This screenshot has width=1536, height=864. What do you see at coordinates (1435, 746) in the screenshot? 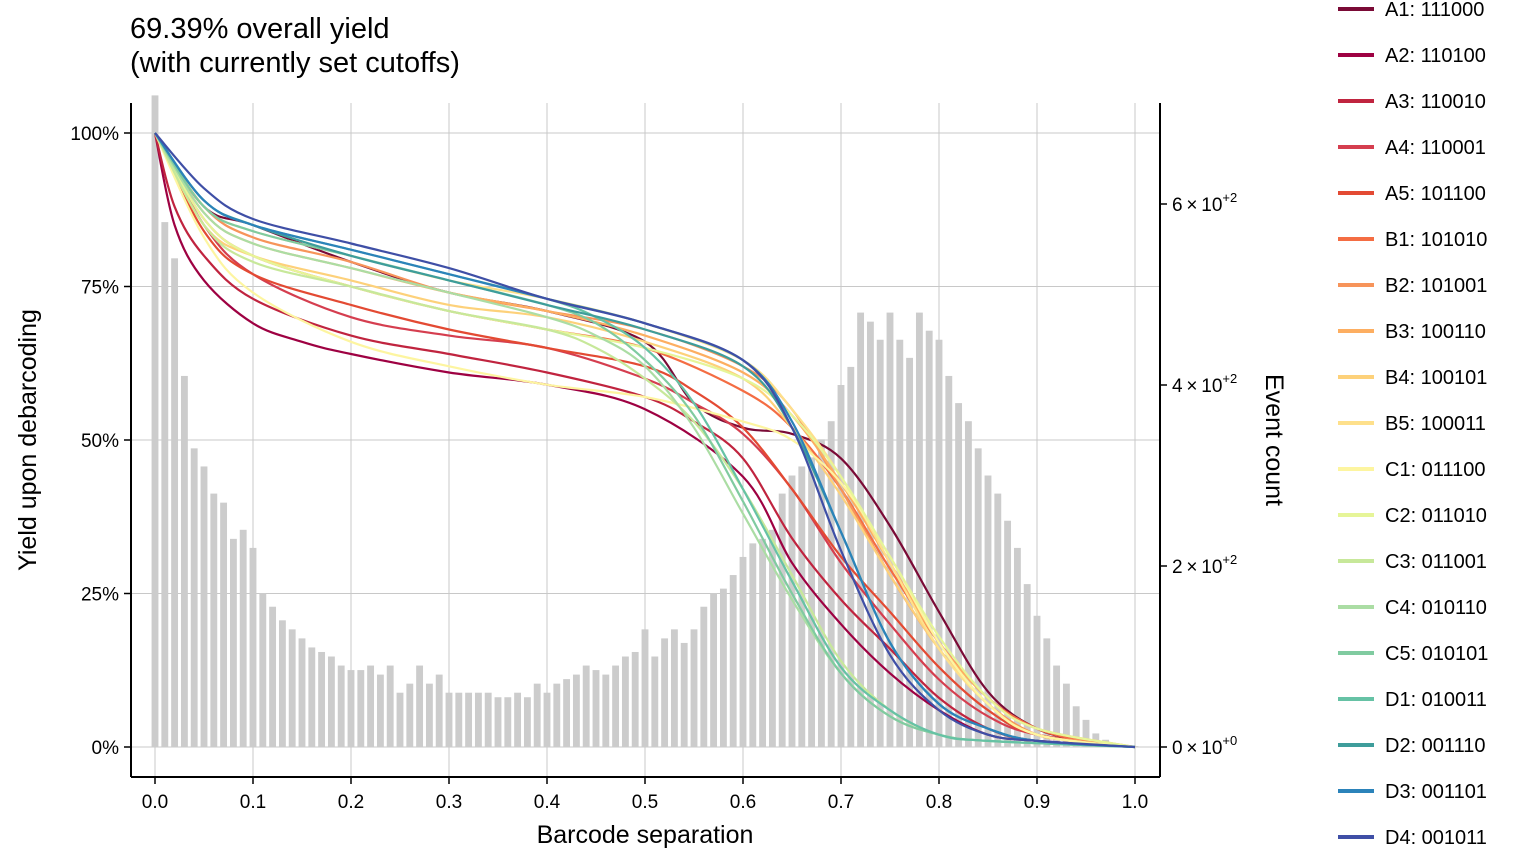
I see `legend-label: D2: 001110` at bounding box center [1435, 746].